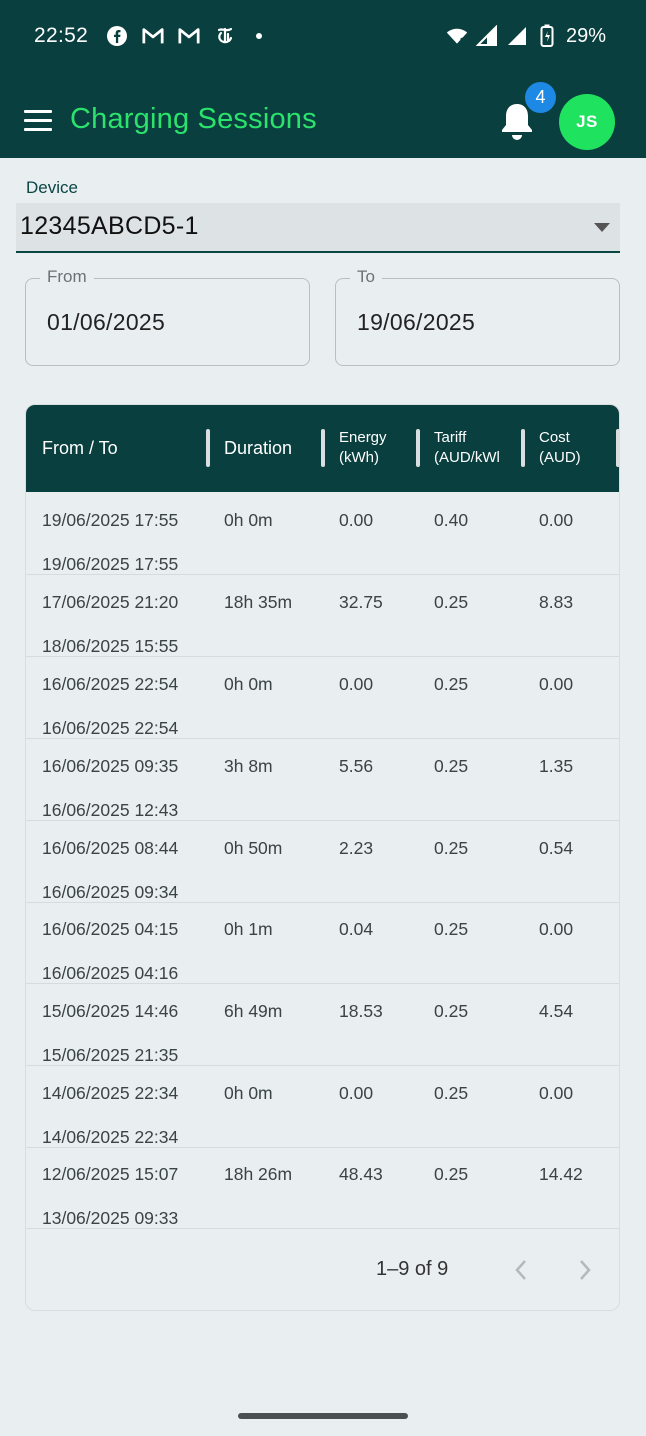 Image resolution: width=646 pixels, height=1436 pixels. I want to click on cell-cost: 1.35, so click(556, 766).